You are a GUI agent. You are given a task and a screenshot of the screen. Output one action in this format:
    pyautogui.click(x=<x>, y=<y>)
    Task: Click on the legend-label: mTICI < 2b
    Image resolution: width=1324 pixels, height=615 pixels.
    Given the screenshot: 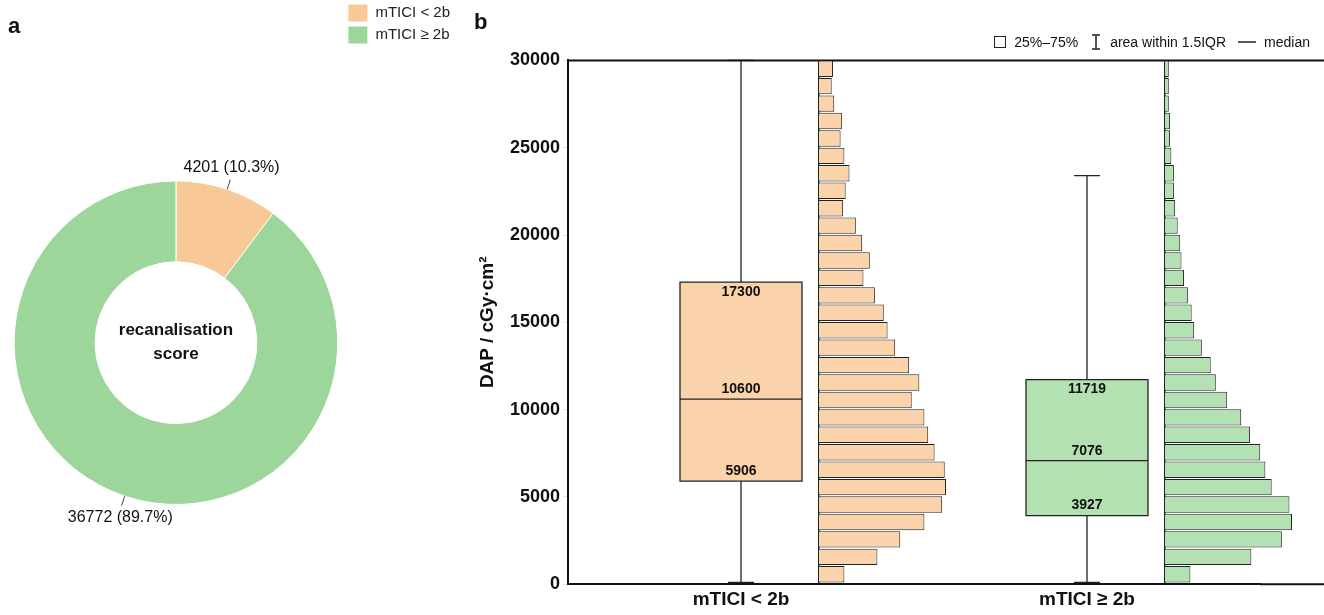 What is the action you would take?
    pyautogui.click(x=412, y=12)
    